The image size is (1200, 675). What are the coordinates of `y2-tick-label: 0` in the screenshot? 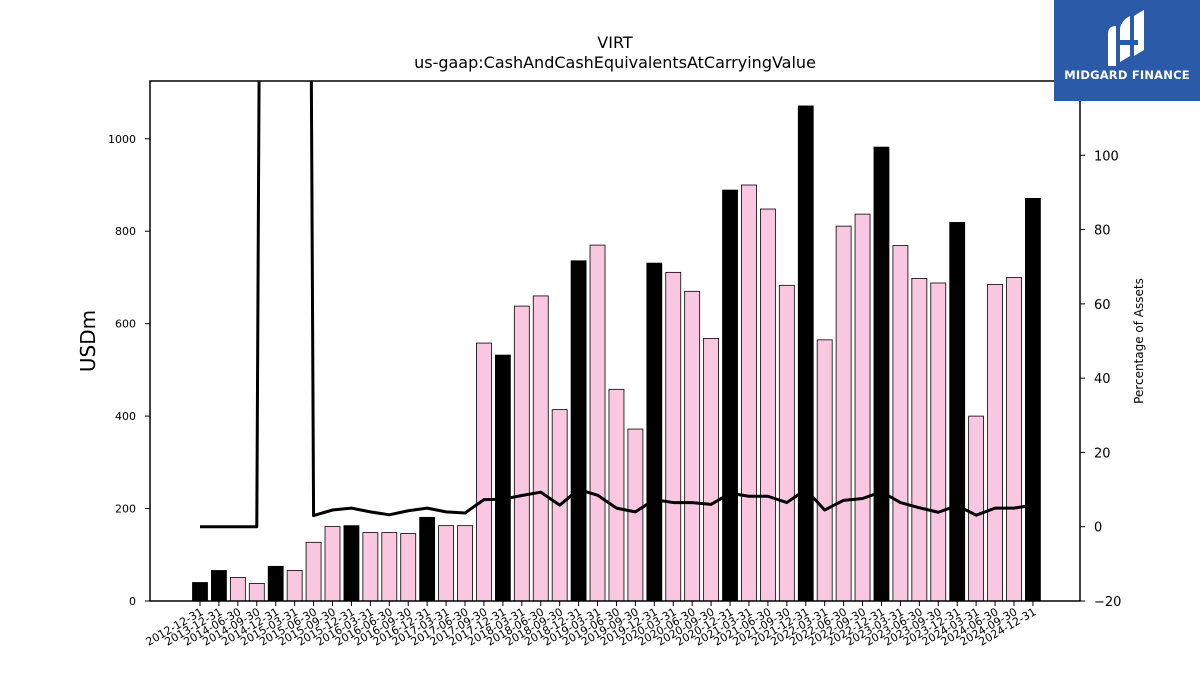 It's located at (1098, 528).